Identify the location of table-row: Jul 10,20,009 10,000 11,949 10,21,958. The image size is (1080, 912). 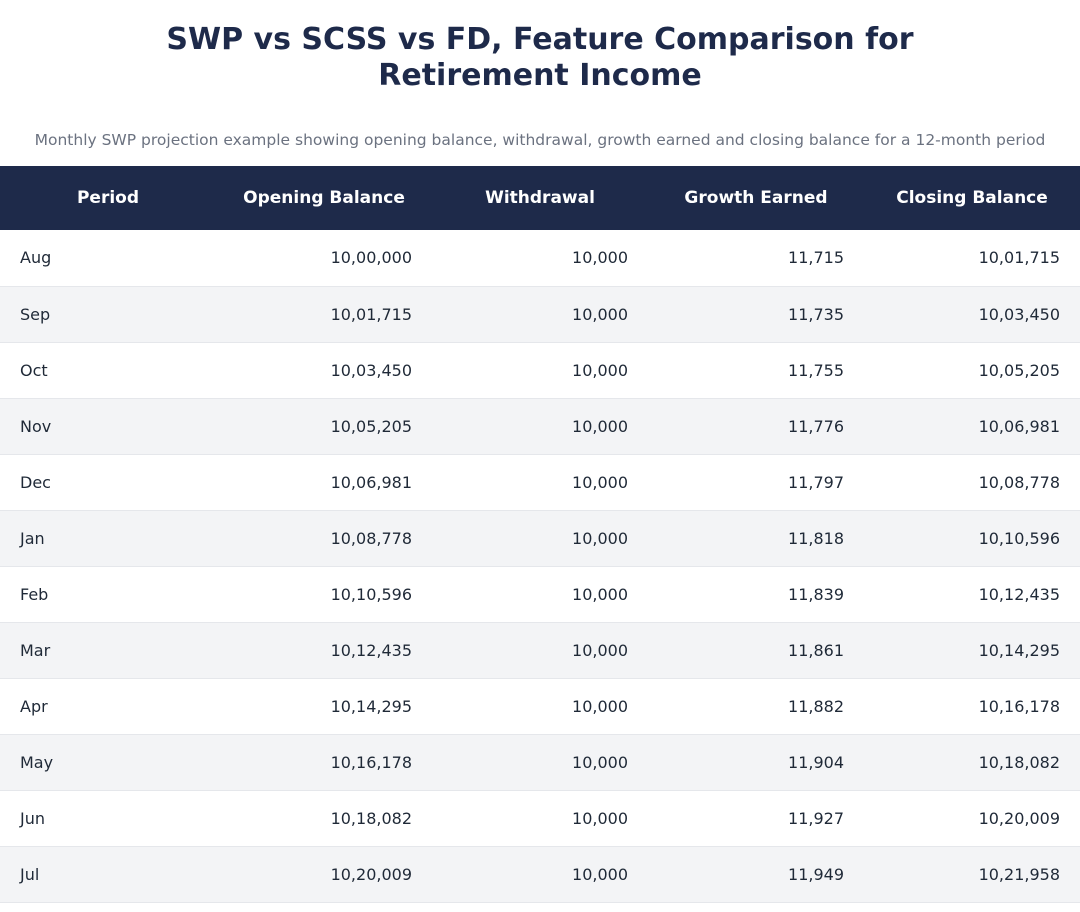
(540, 874).